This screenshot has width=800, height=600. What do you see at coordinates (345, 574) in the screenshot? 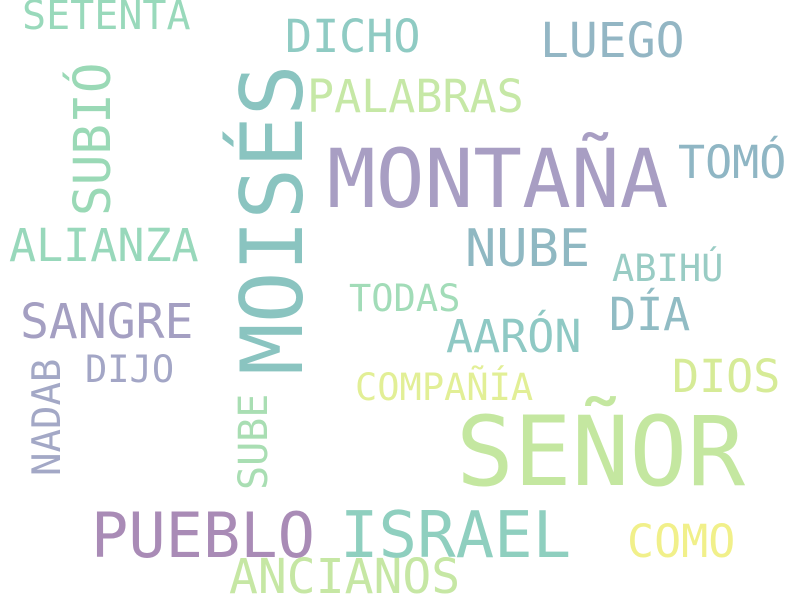
I see `word-ancianos: ANCIANOS` at bounding box center [345, 574].